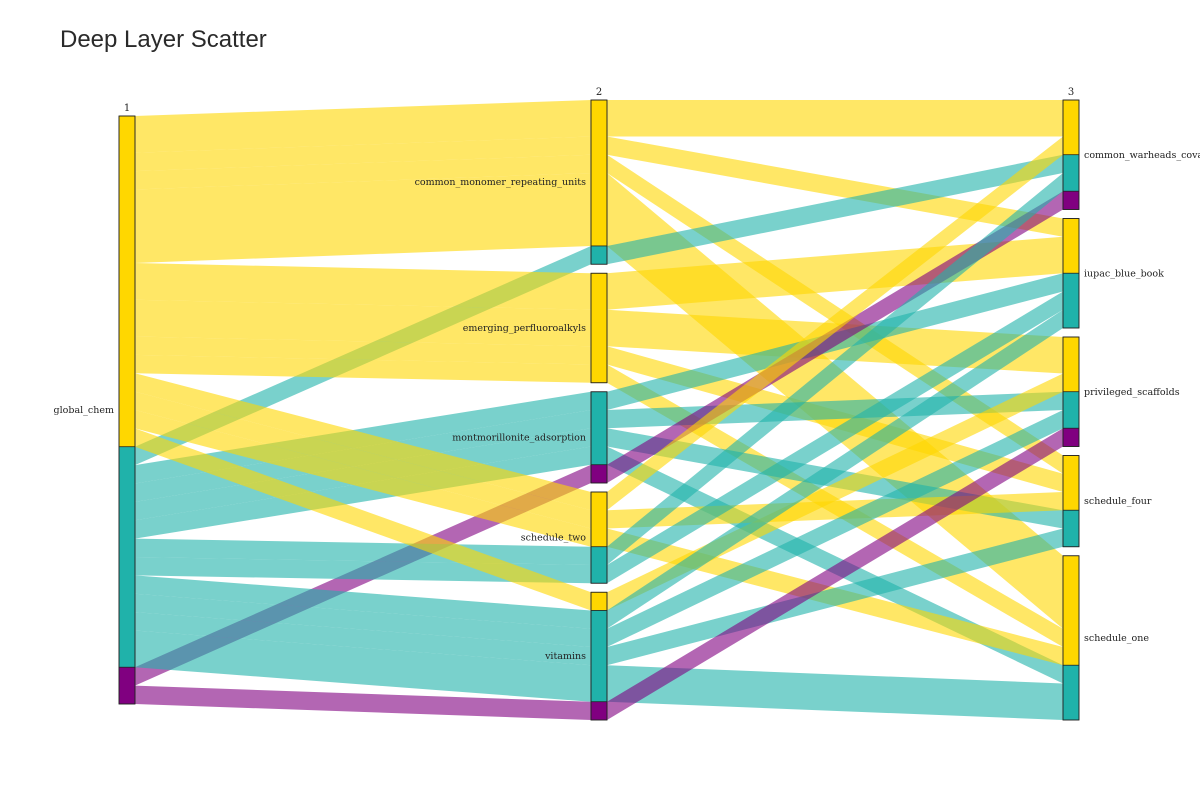 Image resolution: width=1200 pixels, height=800 pixels. What do you see at coordinates (553, 538) in the screenshot?
I see `category-label: schedule_two` at bounding box center [553, 538].